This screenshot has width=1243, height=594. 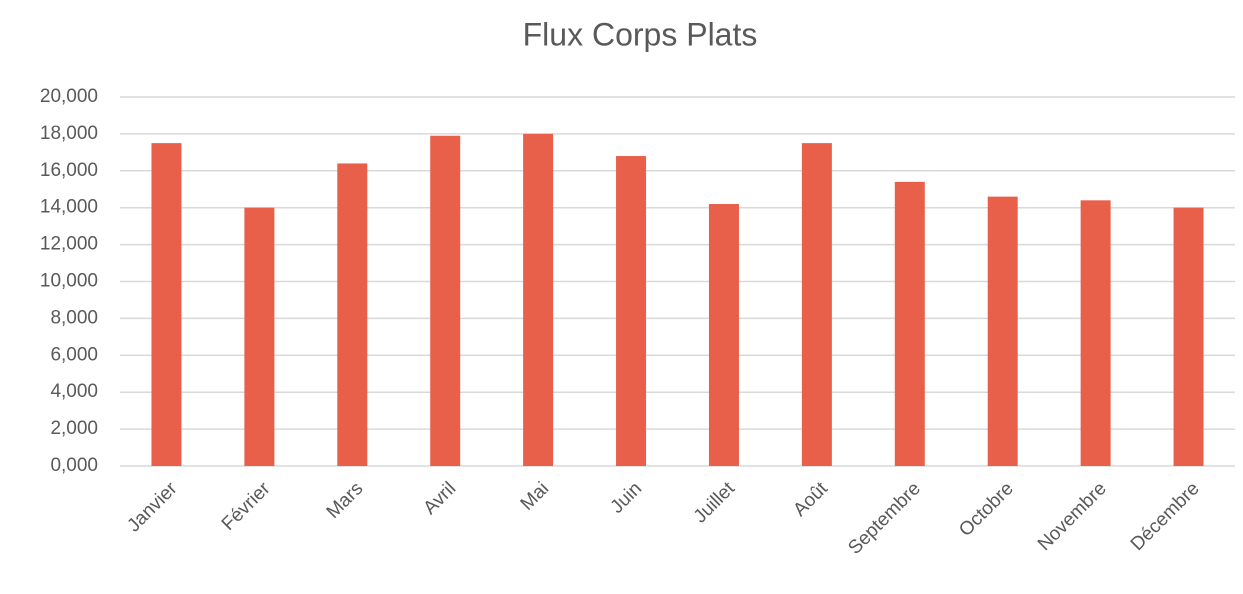 I want to click on y-tick-label: 4,000, so click(x=74, y=391).